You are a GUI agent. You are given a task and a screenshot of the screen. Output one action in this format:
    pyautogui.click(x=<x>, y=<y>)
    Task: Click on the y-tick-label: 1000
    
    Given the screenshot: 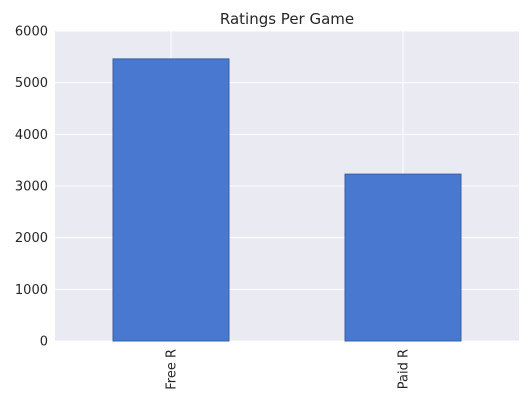 What is the action you would take?
    pyautogui.click(x=31, y=290)
    